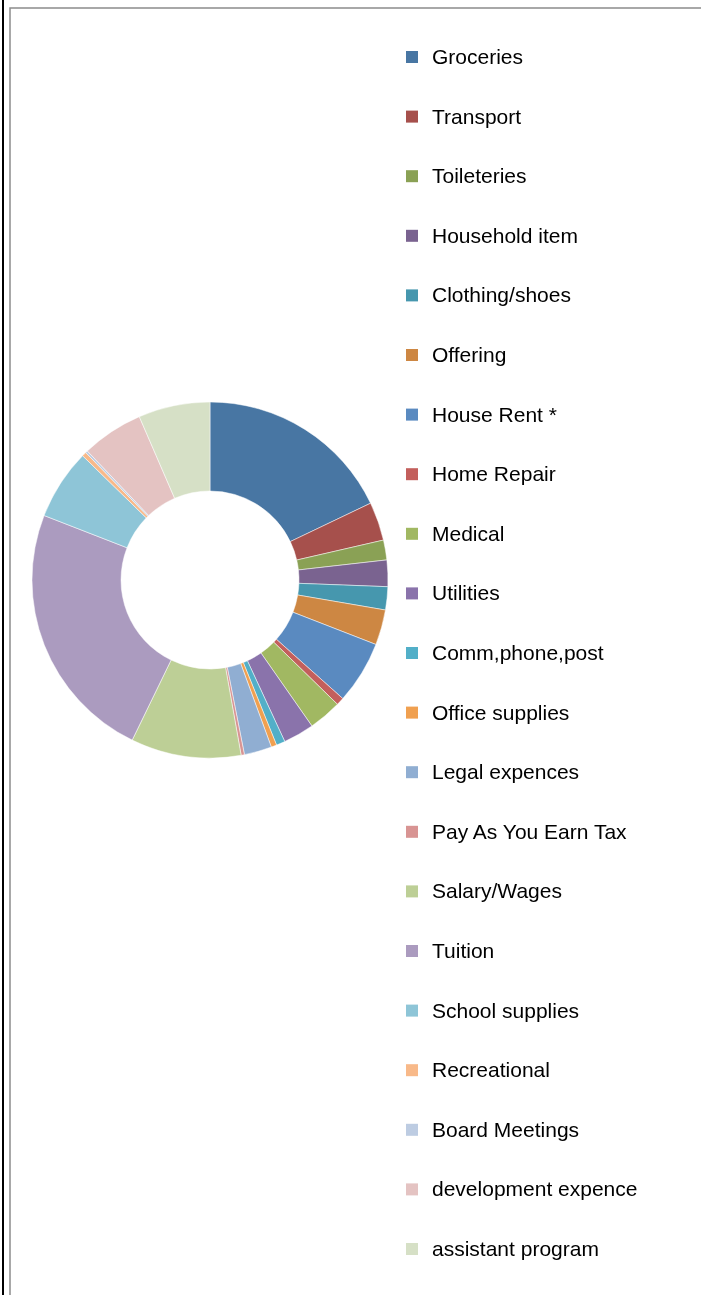 The width and height of the screenshot is (701, 1295). What do you see at coordinates (494, 474) in the screenshot?
I see `legend-label: Home Repair` at bounding box center [494, 474].